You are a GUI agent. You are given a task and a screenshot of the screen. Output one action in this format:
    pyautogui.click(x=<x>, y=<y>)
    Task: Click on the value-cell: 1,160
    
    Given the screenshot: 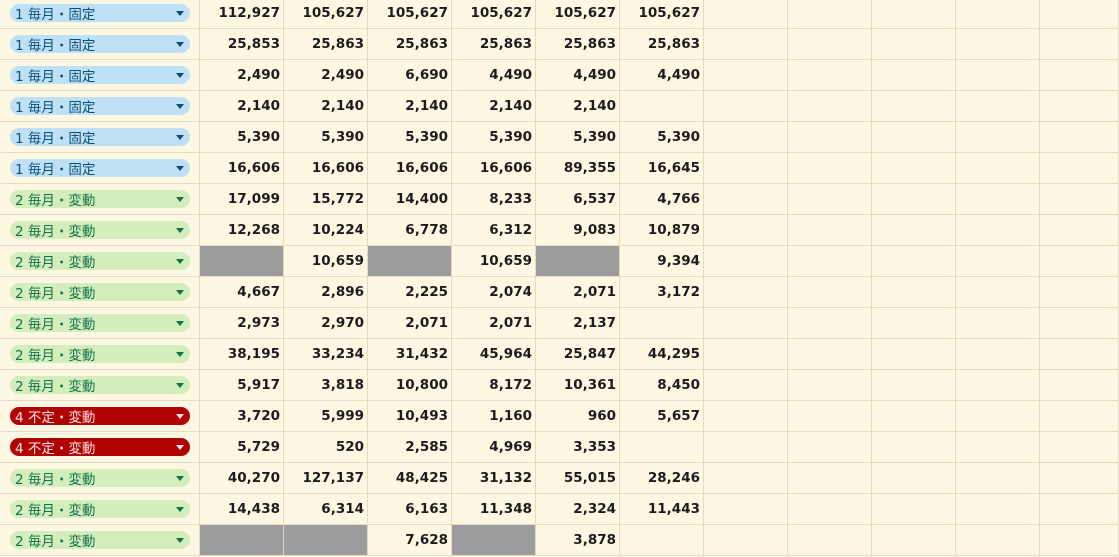 What is the action you would take?
    pyautogui.click(x=494, y=416)
    